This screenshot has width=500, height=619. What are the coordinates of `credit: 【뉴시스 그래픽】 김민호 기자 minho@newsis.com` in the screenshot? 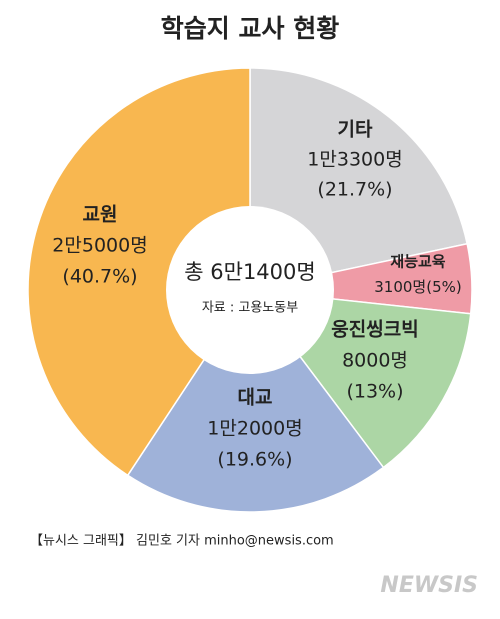 It's located at (182, 541).